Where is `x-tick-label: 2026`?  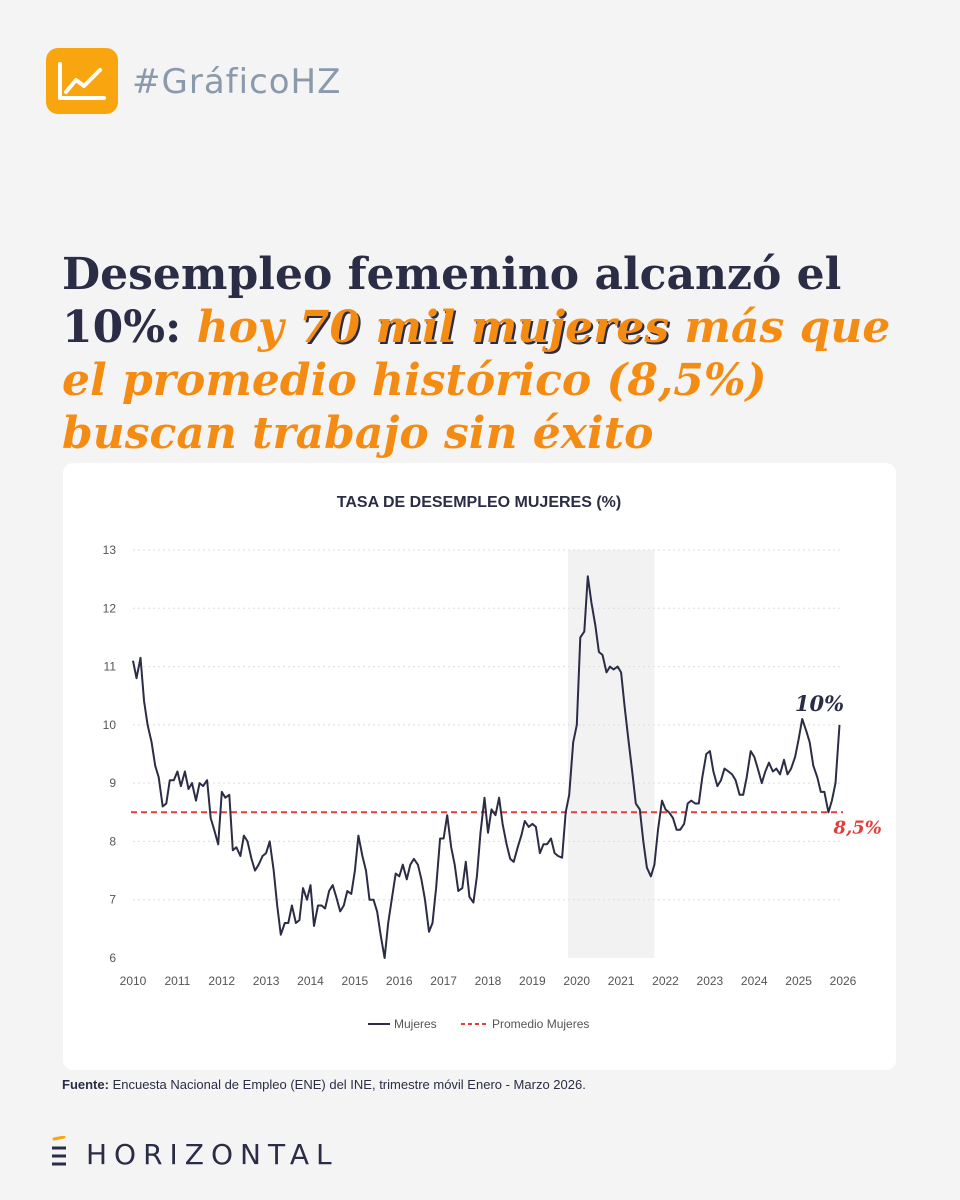
x-tick-label: 2026 is located at coordinates (843, 981).